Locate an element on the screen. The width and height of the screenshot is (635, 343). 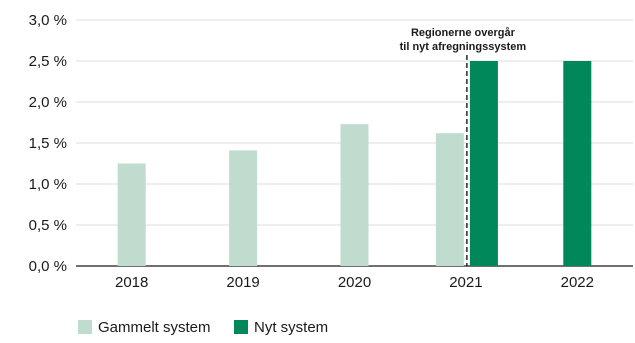
x-tick-label: 2020 is located at coordinates (354, 282).